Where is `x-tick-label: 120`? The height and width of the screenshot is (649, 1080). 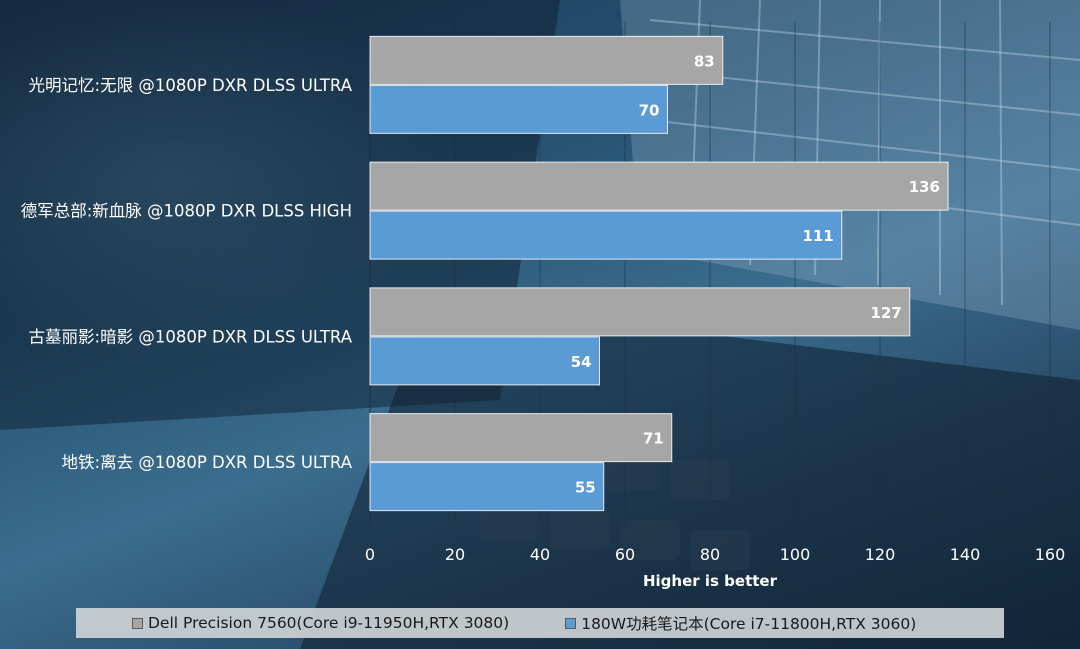
x-tick-label: 120 is located at coordinates (880, 554).